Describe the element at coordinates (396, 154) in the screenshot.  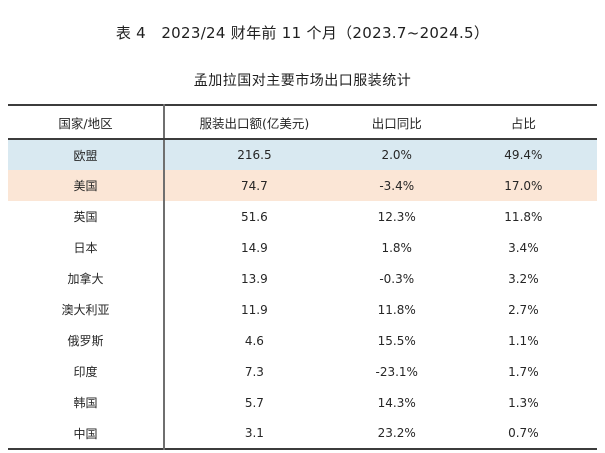
I see `cell-yoy: 2.0%` at that location.